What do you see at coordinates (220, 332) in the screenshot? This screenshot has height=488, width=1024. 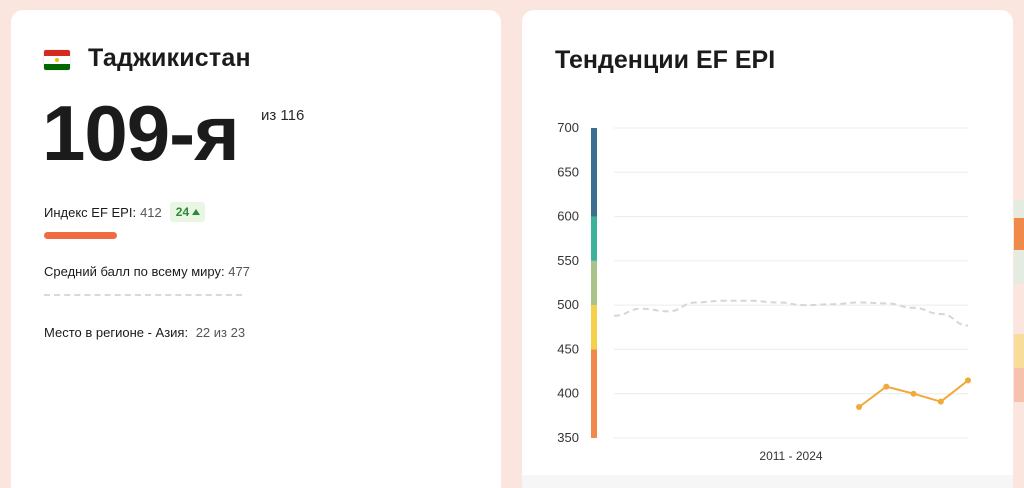 I see `region-rank-value: 22 из 23` at bounding box center [220, 332].